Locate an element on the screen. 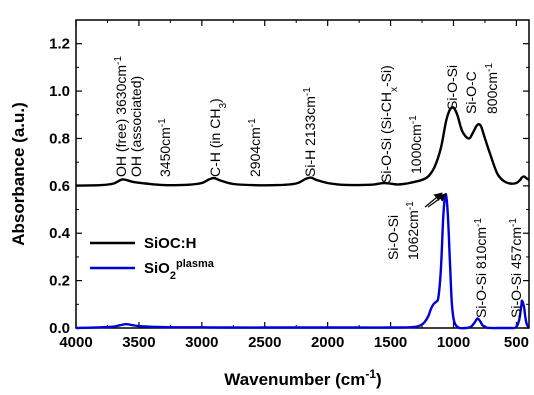  annotation-siosi-ch-part: x is located at coordinates (394, 89).